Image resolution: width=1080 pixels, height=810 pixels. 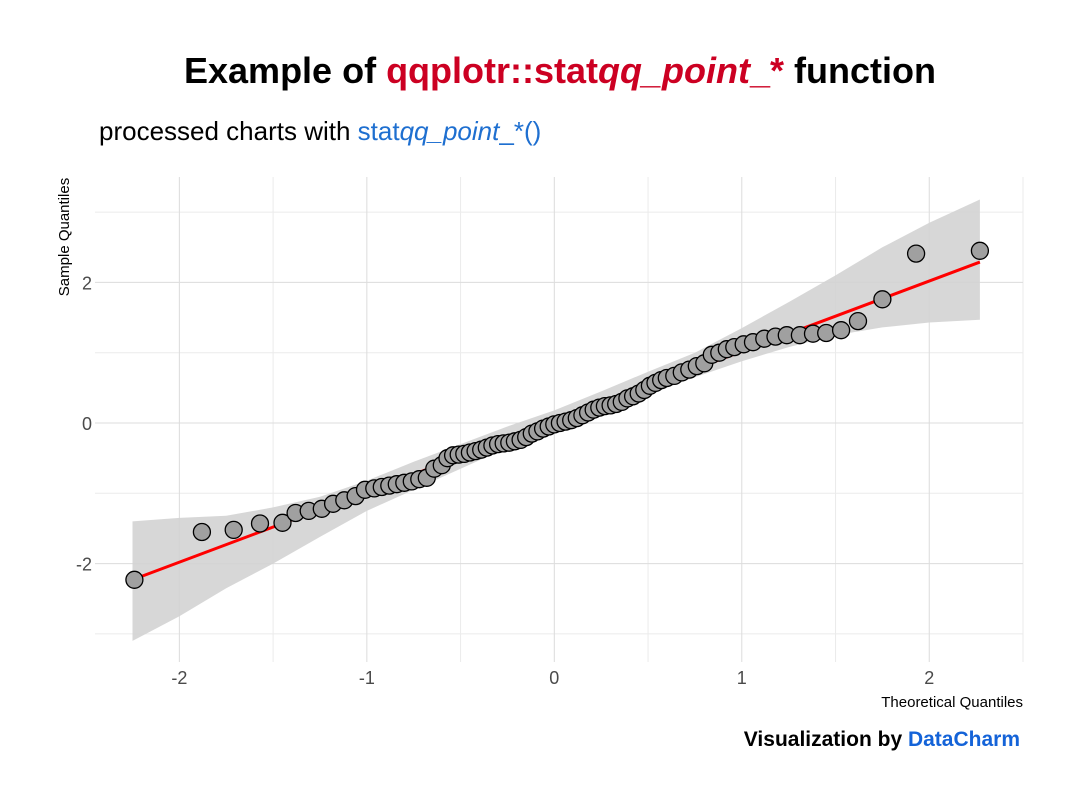 I want to click on y-tick-label: 0, so click(x=87, y=424).